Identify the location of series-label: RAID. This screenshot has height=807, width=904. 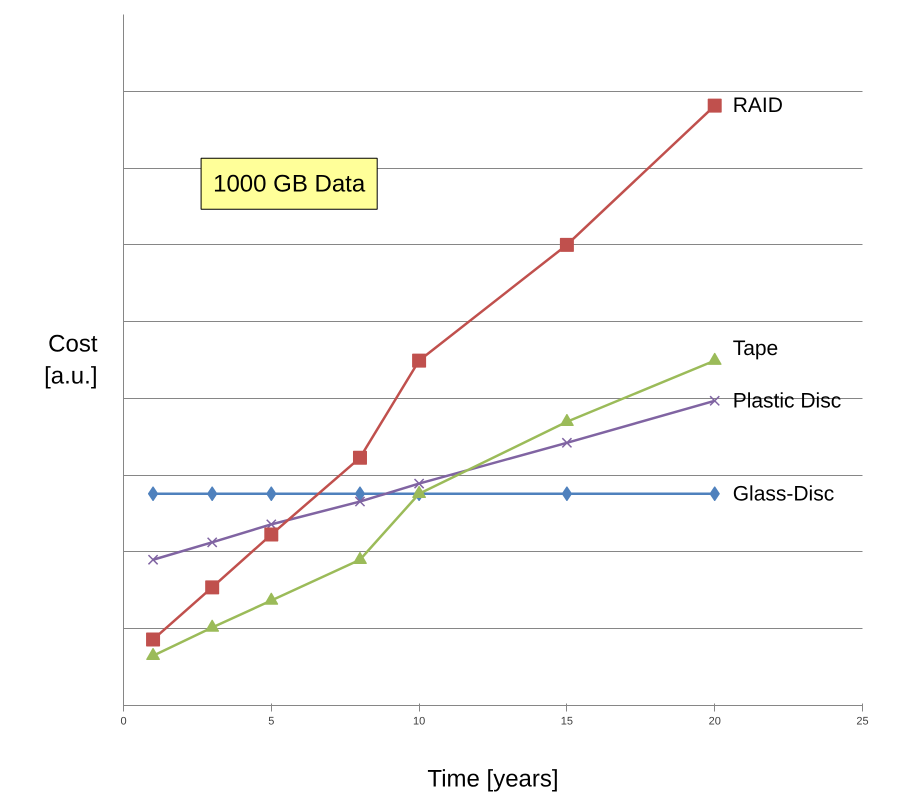
(757, 106).